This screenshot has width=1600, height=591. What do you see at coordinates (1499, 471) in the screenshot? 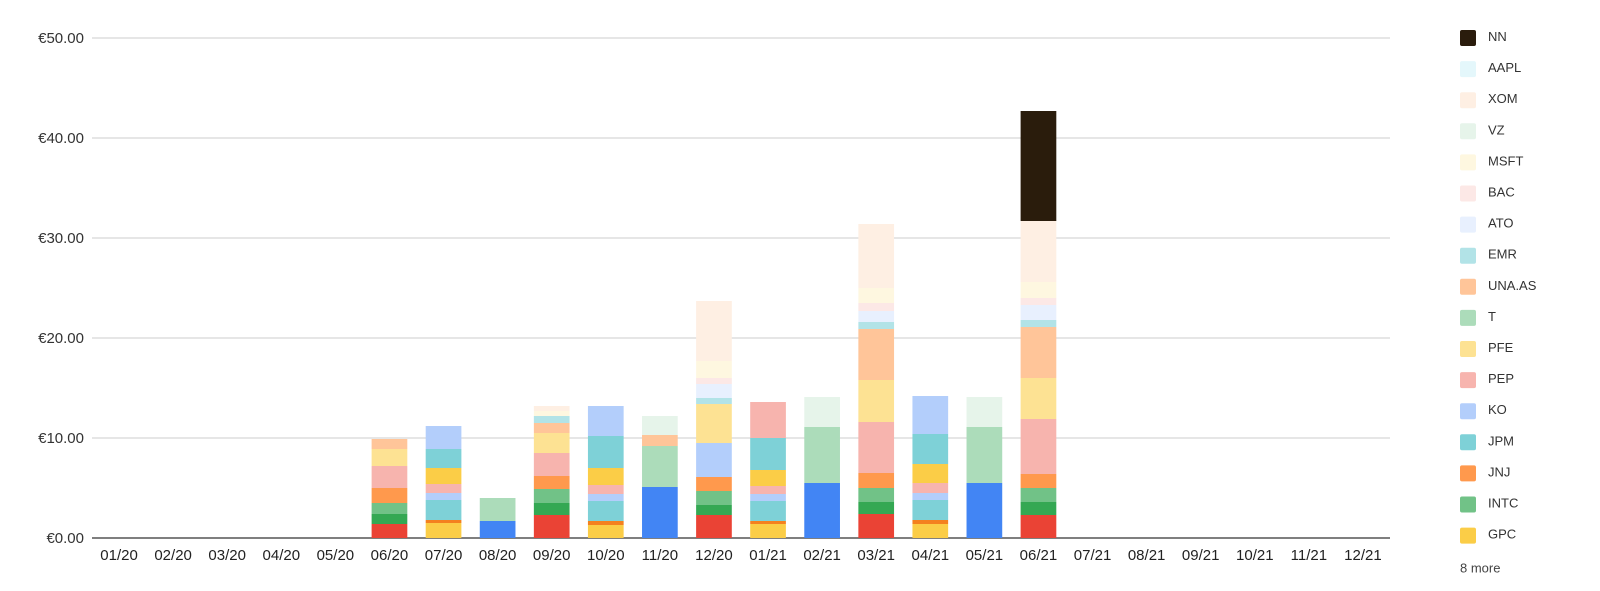
I see `legend-label-jnj: JNJ` at bounding box center [1499, 471].